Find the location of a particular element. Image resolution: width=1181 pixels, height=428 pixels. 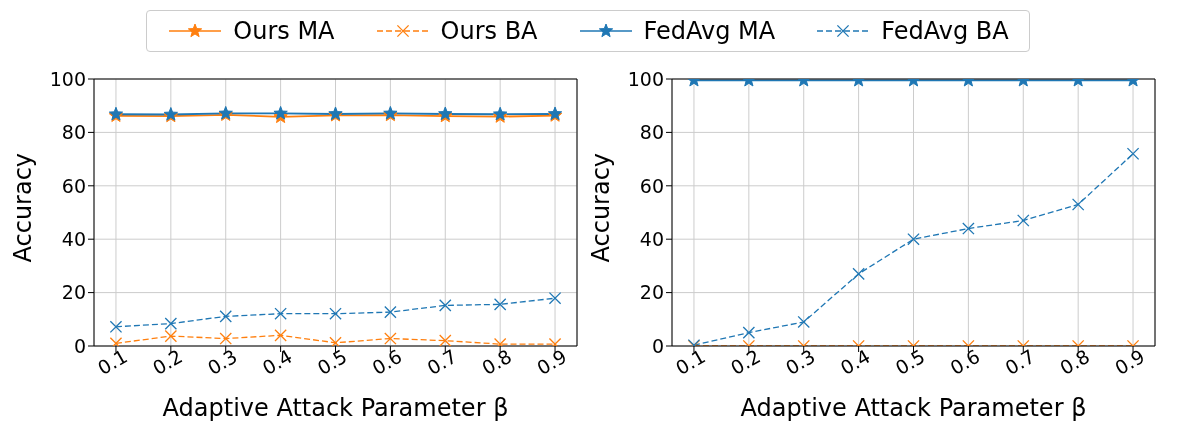

legend-label: Ours BA is located at coordinates (489, 31).